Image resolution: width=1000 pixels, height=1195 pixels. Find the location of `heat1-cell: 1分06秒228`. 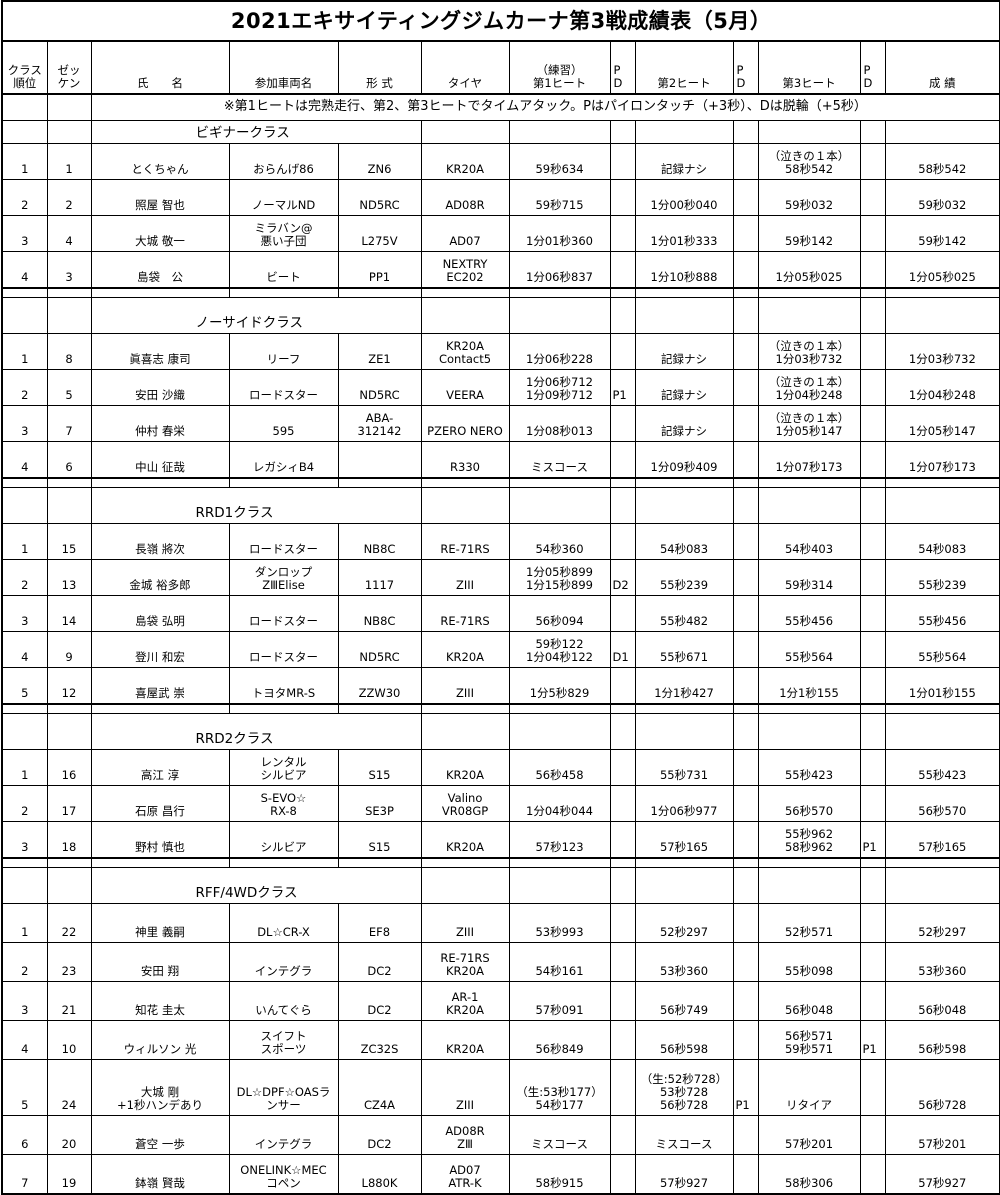

heat1-cell: 1分06秒228 is located at coordinates (559, 351).